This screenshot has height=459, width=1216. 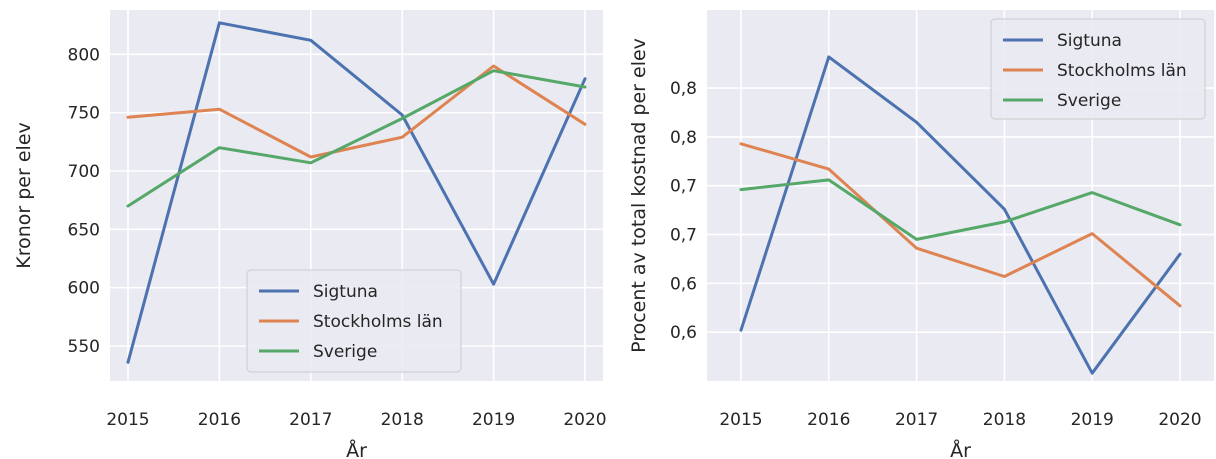 What do you see at coordinates (84, 55) in the screenshot?
I see `y-tick-label: 800` at bounding box center [84, 55].